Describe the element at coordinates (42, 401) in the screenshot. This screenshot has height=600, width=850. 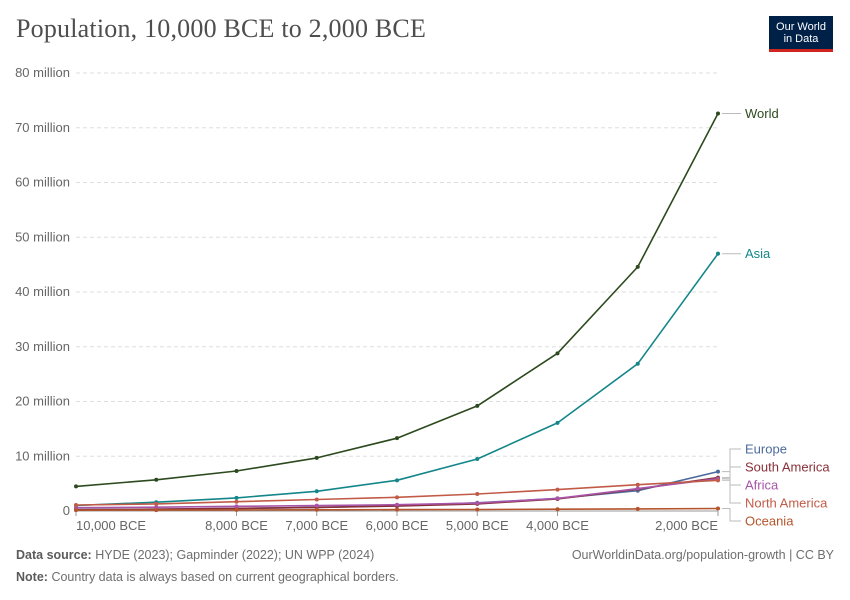
I see `y-tick-label: 20 million` at that location.